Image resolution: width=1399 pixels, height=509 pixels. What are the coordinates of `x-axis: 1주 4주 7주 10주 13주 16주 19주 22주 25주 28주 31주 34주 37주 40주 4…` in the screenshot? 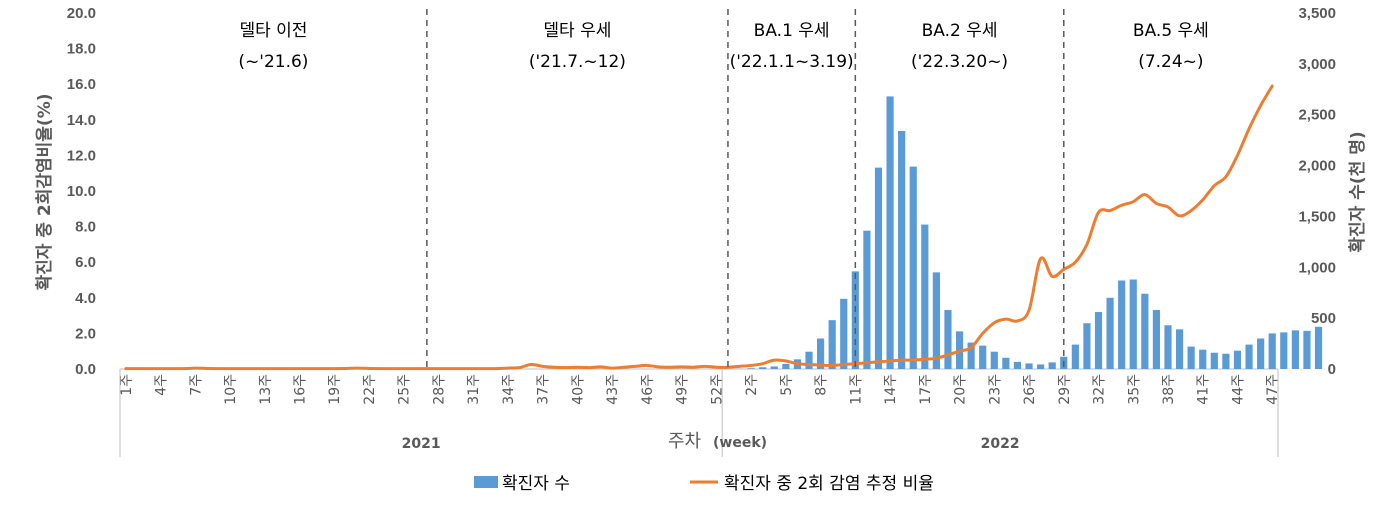 It's located at (700, 413).